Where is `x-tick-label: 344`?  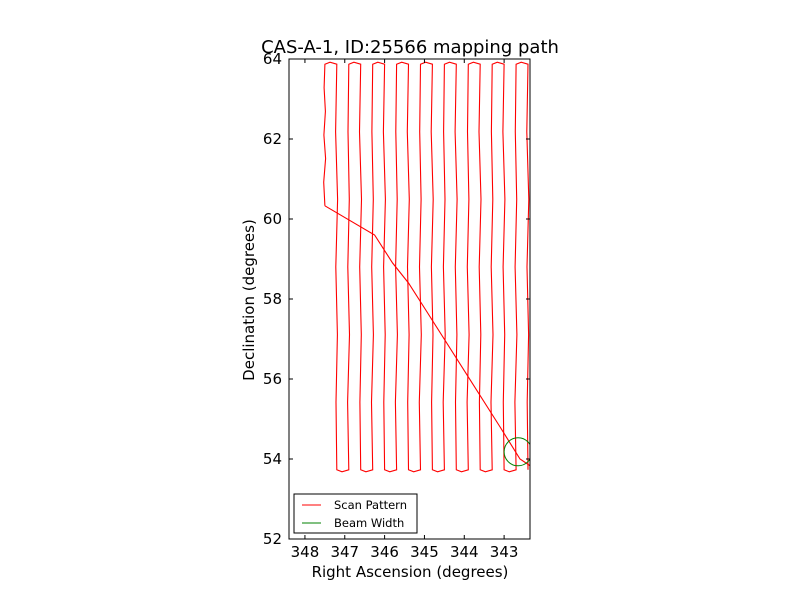 x-tick-label: 344 is located at coordinates (464, 552).